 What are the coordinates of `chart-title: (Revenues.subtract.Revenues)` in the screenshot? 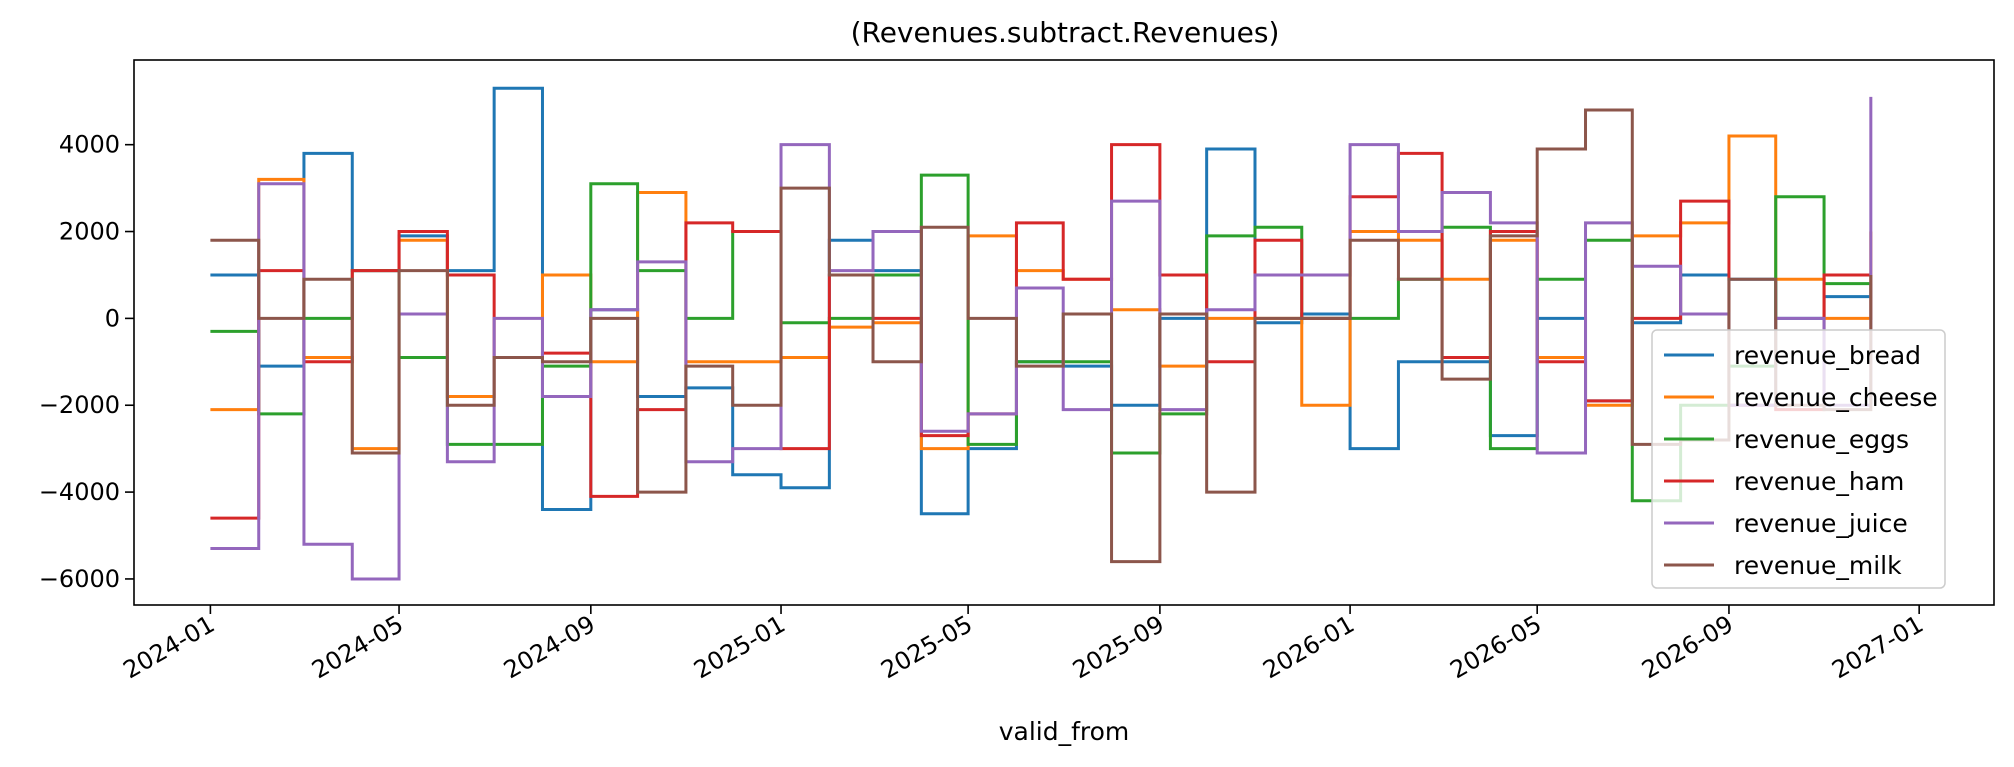 It's located at (1065, 32).